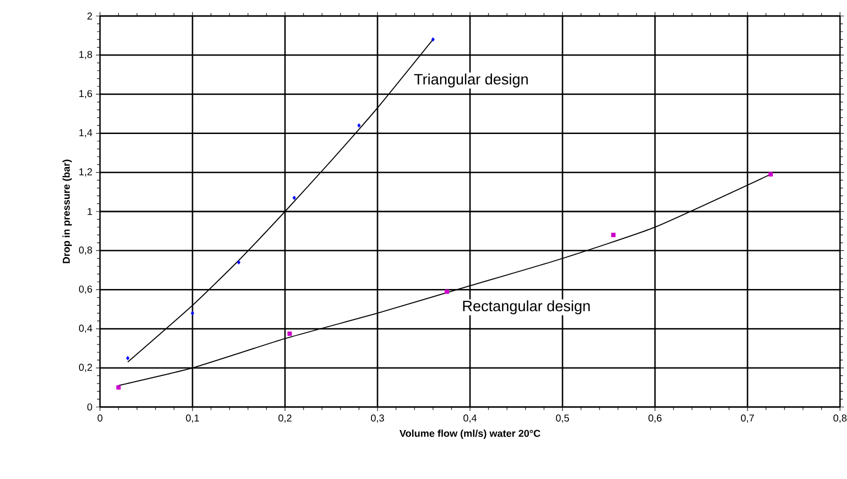 This screenshot has width=847, height=479. What do you see at coordinates (85, 290) in the screenshot?
I see `y-tick-label: 0,6` at bounding box center [85, 290].